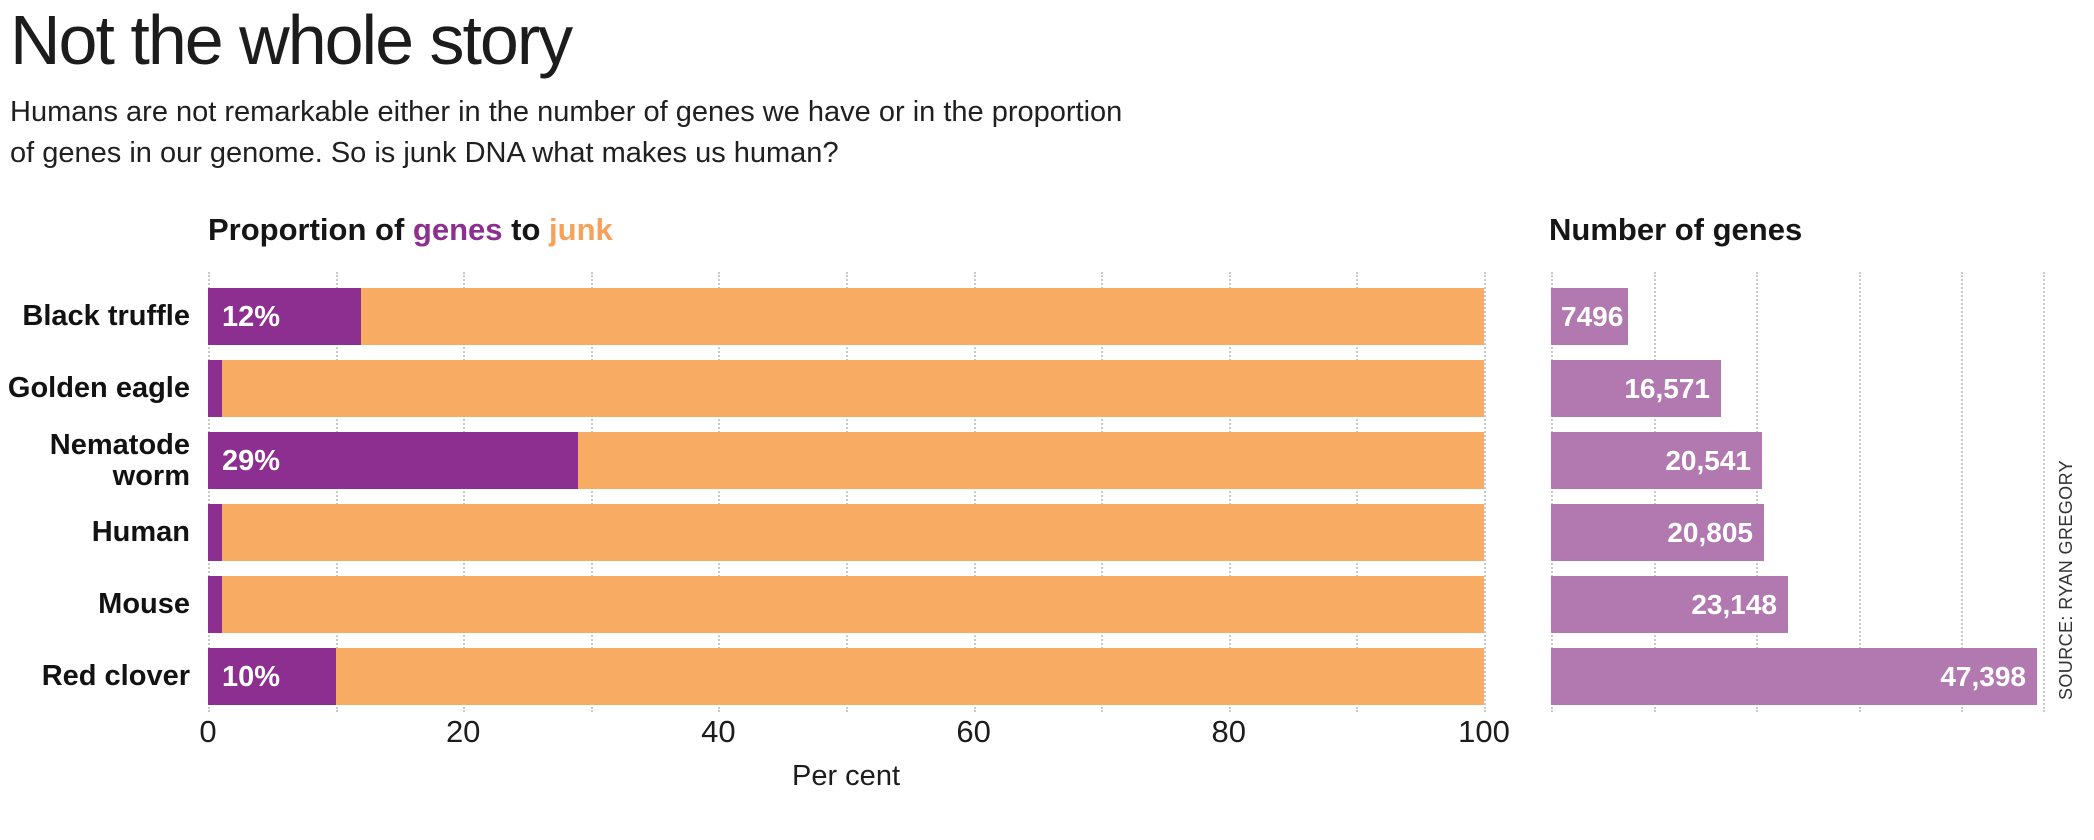 This screenshot has height=840, width=2094. I want to click on row-label-human: Human, so click(140, 532).